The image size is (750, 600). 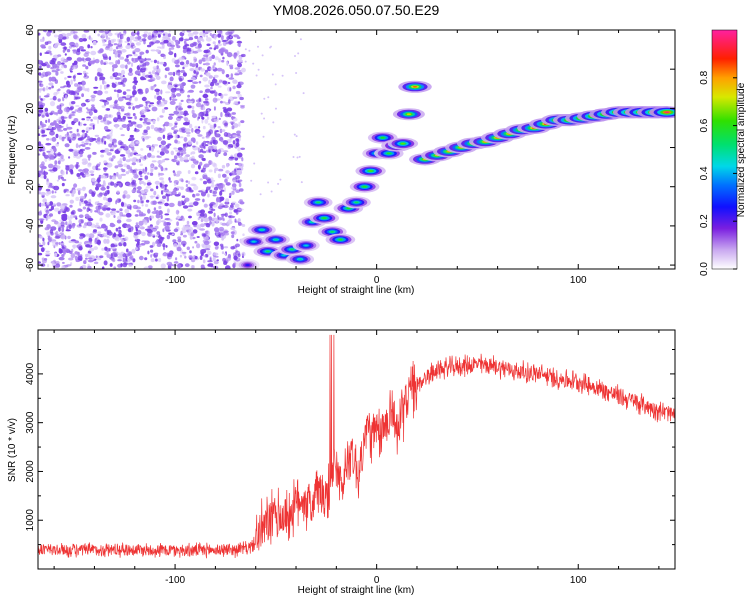 What do you see at coordinates (377, 280) in the screenshot?
I see `spectrogram-x-tick-label: 0` at bounding box center [377, 280].